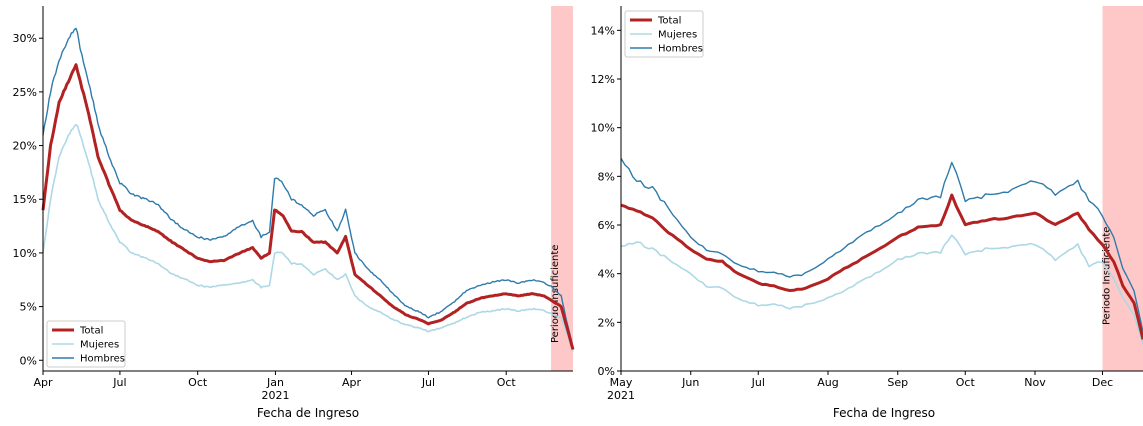 Image resolution: width=1143 pixels, height=426 pixels. I want to click on x-tick-label: Nov, so click(1035, 382).